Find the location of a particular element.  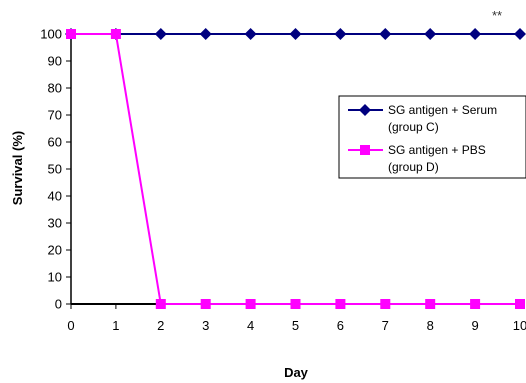

legend-label-serum: SG antigen + Serum is located at coordinates (442, 110).